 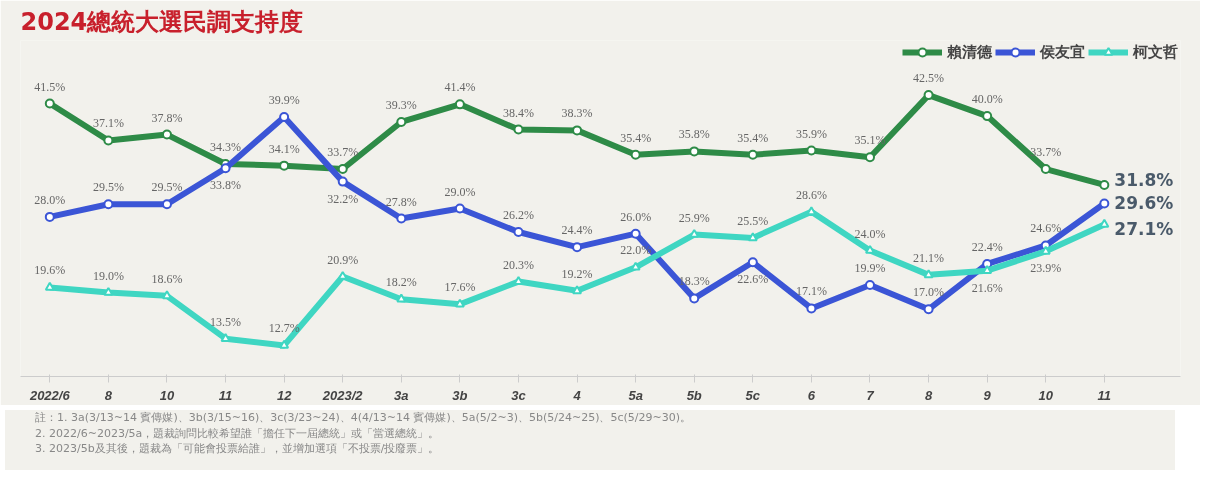 I want to click on data-label: 38.3%, so click(x=577, y=113).